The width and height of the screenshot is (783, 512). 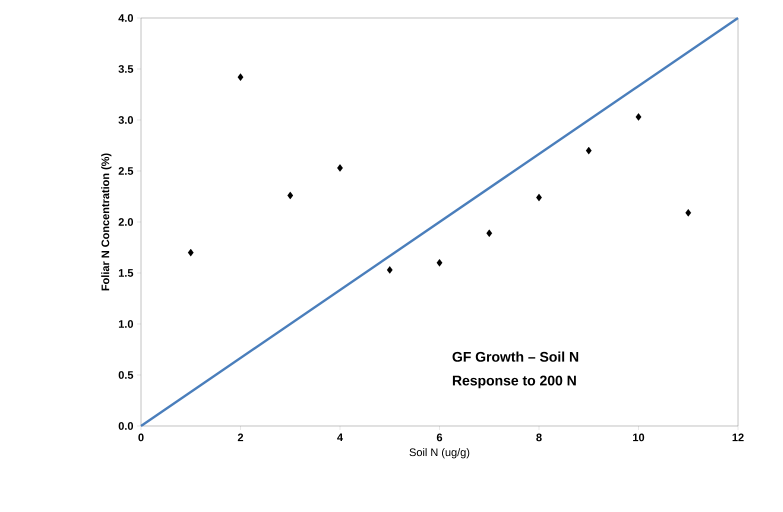 I want to click on y-tick-label: 1.0, so click(x=126, y=324).